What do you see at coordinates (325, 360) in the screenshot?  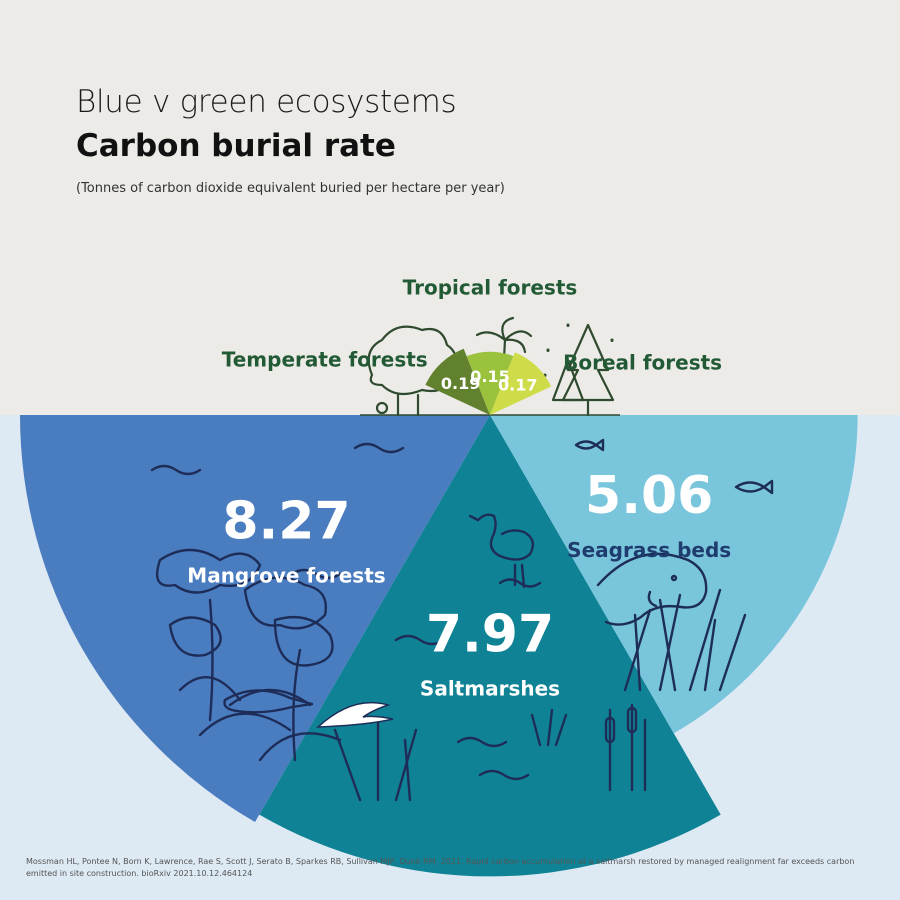 I see `category-label-temperate-forests: Temperate forests` at bounding box center [325, 360].